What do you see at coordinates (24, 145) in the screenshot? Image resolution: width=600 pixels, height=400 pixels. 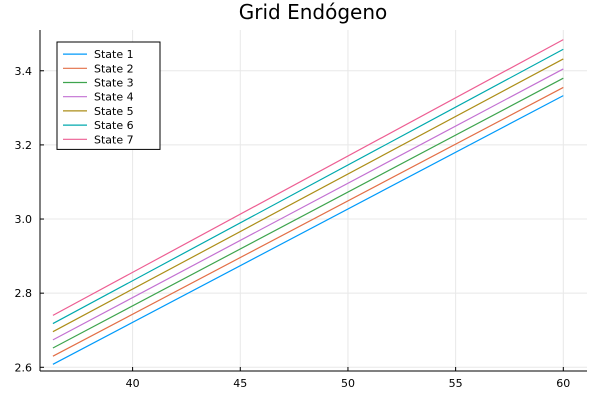 I see `y-tick-label: 3.2` at bounding box center [24, 145].